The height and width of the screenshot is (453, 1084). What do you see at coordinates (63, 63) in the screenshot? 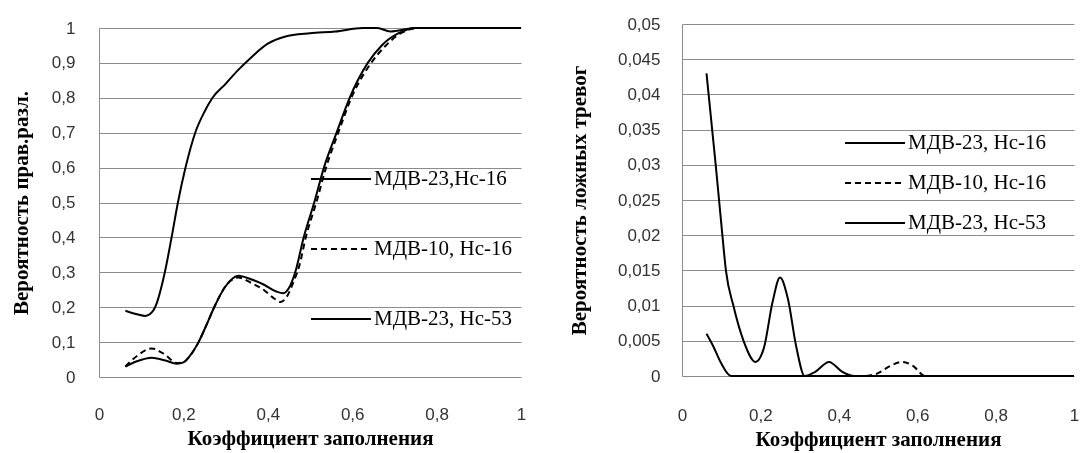
I see `y-tick-label: 0,9` at bounding box center [63, 63].